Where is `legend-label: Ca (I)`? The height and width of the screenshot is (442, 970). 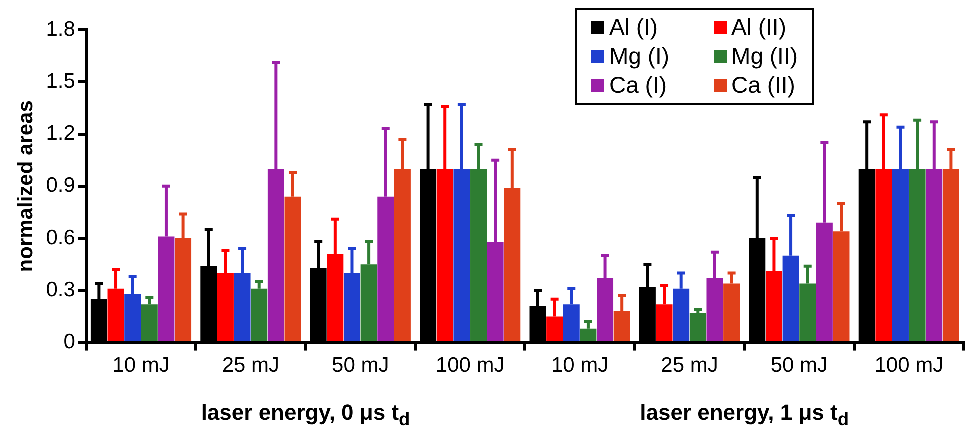 legend-label: Ca (I) is located at coordinates (638, 85).